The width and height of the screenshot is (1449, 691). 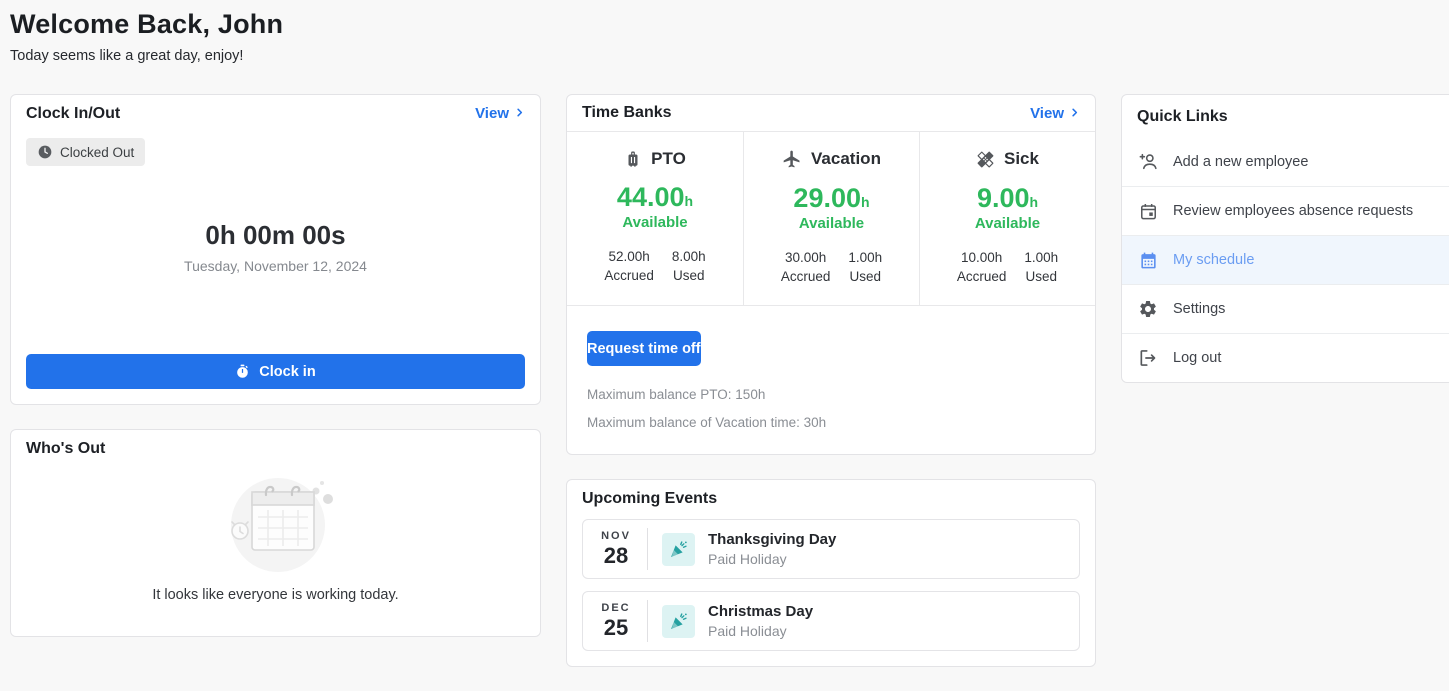 I want to click on calendar-review-icon, so click(x=1148, y=211).